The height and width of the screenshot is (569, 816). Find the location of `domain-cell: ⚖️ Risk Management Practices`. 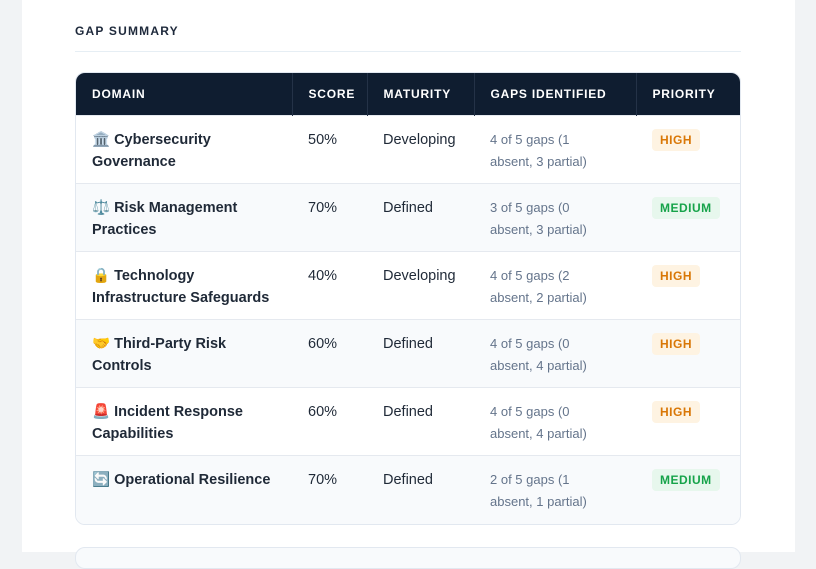

domain-cell: ⚖️ Risk Management Practices is located at coordinates (184, 217).